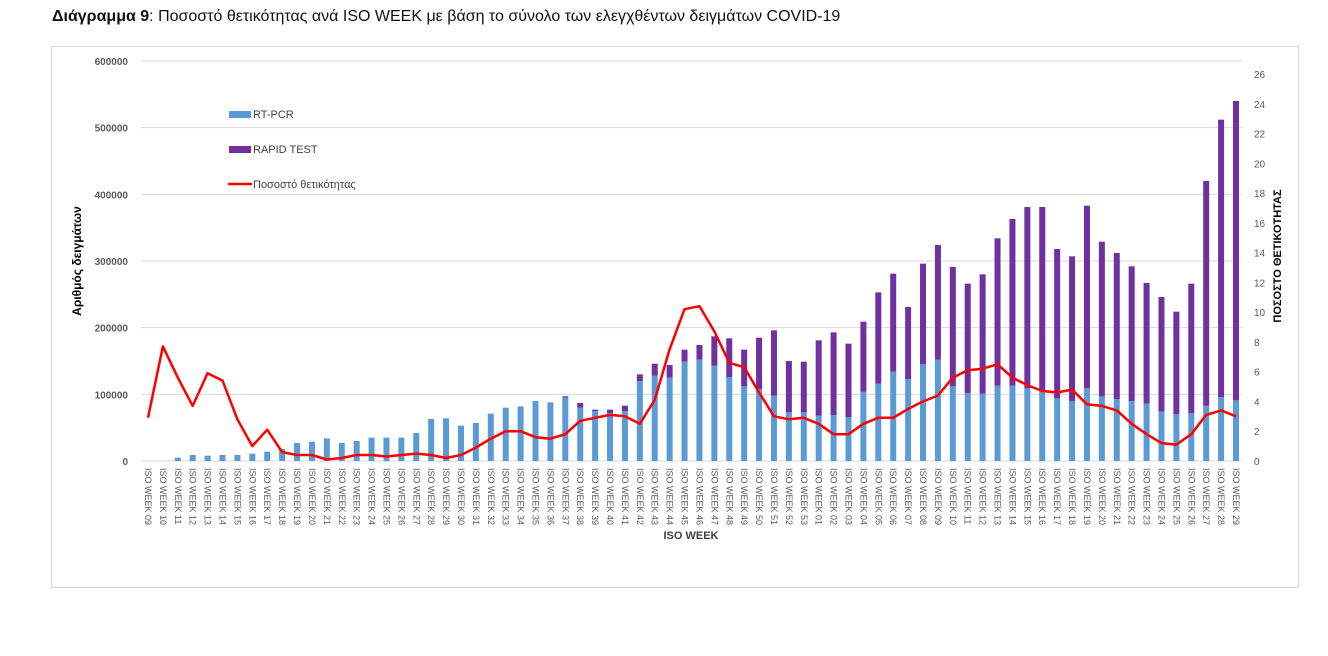  Describe the element at coordinates (1027, 496) in the screenshot. I see `x-tick-label: ISO WEEK 15` at that location.